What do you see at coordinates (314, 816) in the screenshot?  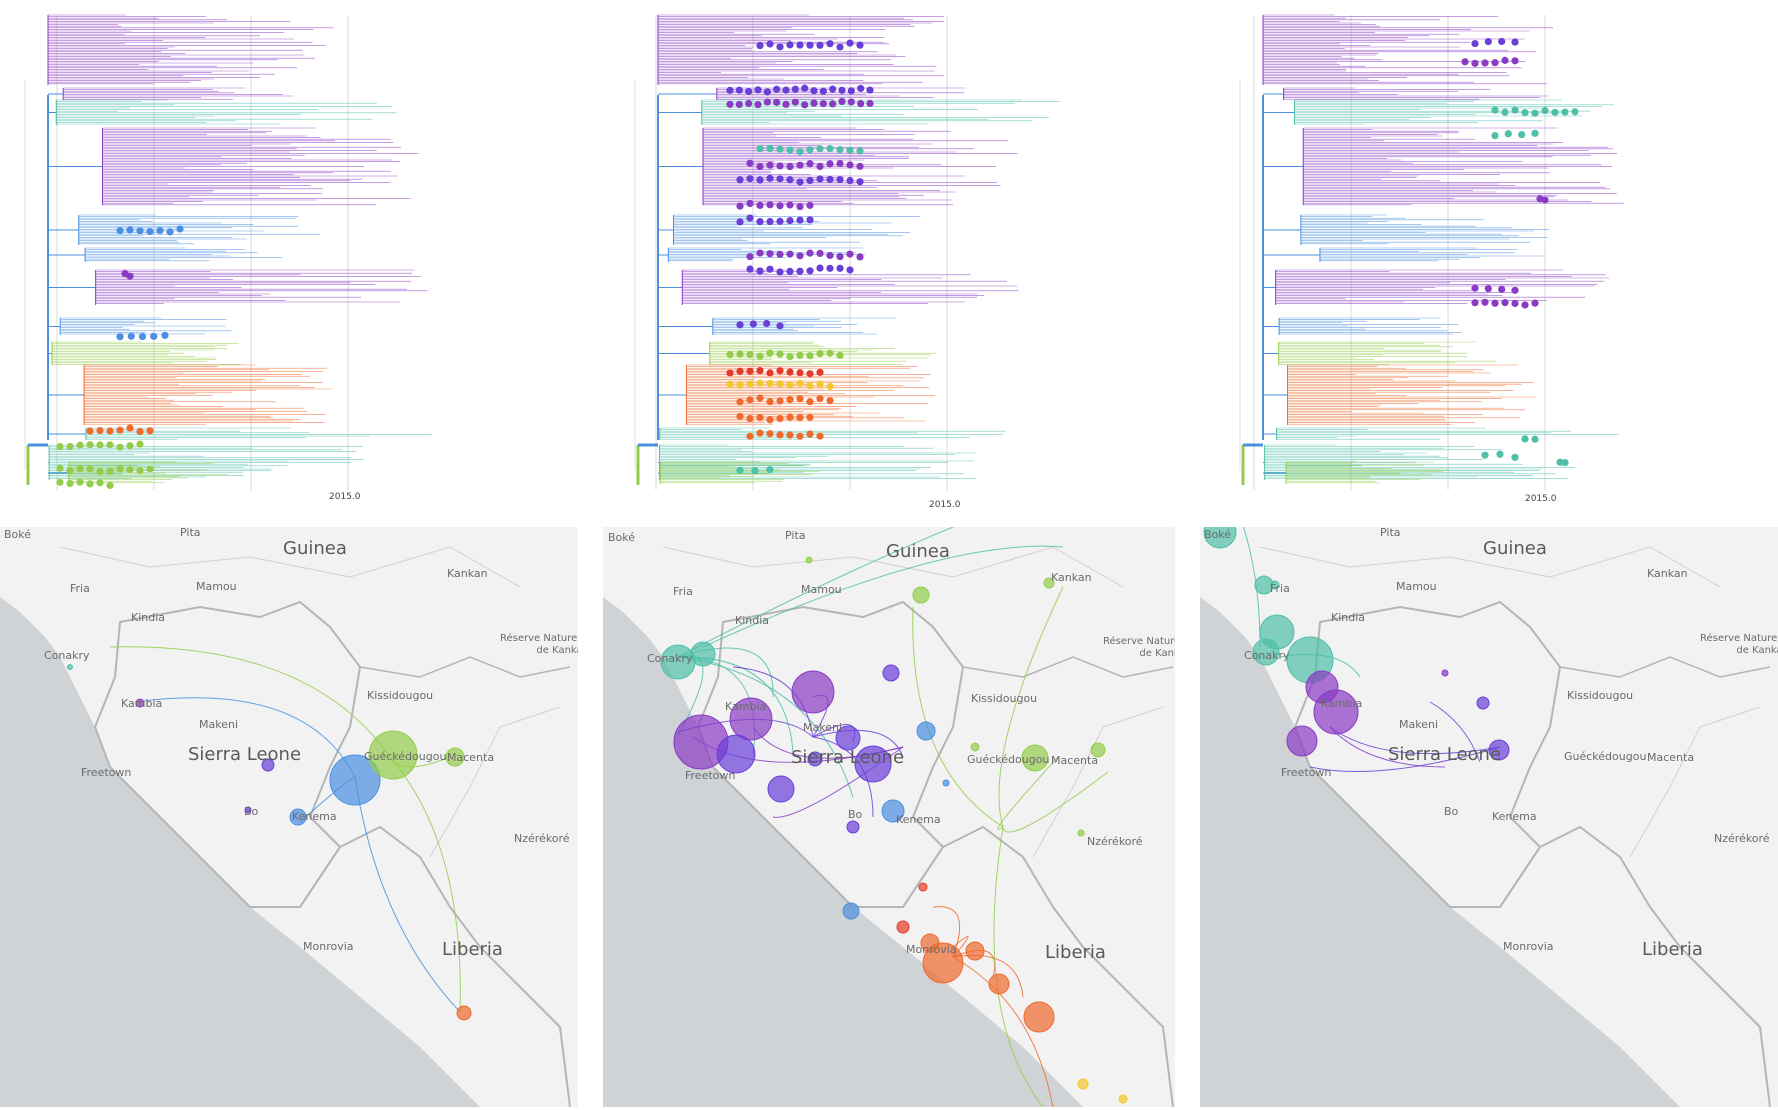 I see `label-kenema: Kenema` at bounding box center [314, 816].